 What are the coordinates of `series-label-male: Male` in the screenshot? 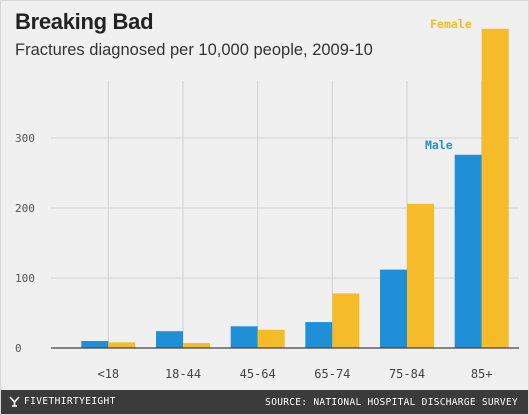 It's located at (439, 145).